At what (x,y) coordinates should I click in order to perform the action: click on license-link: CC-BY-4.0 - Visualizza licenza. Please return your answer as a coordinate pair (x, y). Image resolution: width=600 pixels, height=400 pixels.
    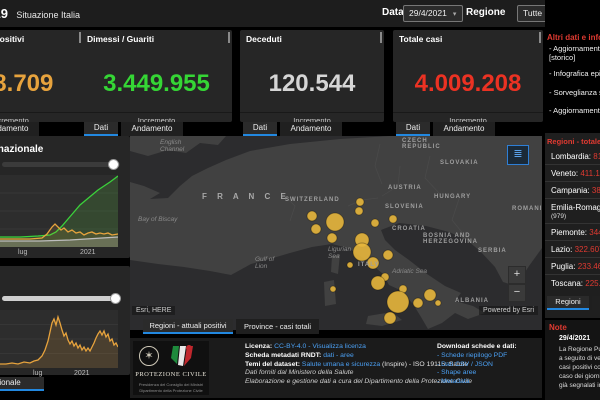
    Looking at the image, I should click on (320, 346).